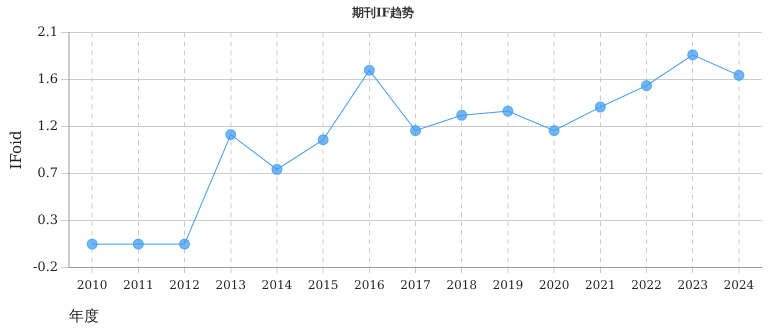 This screenshot has height=330, width=782. What do you see at coordinates (47, 220) in the screenshot?
I see `y-tick-label: 0.3` at bounding box center [47, 220].